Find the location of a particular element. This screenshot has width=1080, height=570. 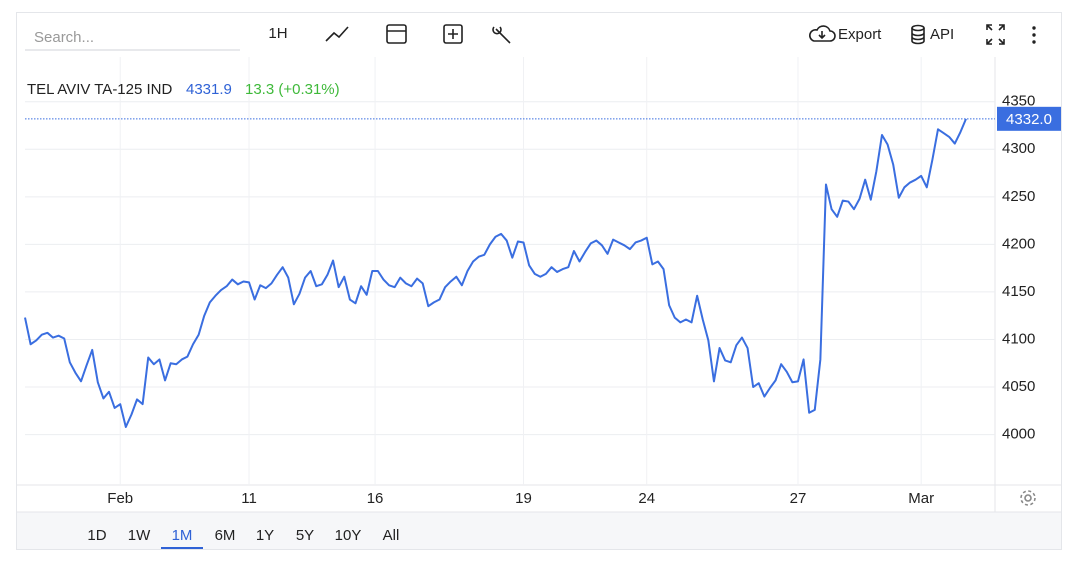

chart-type-button is located at coordinates (337, 34).